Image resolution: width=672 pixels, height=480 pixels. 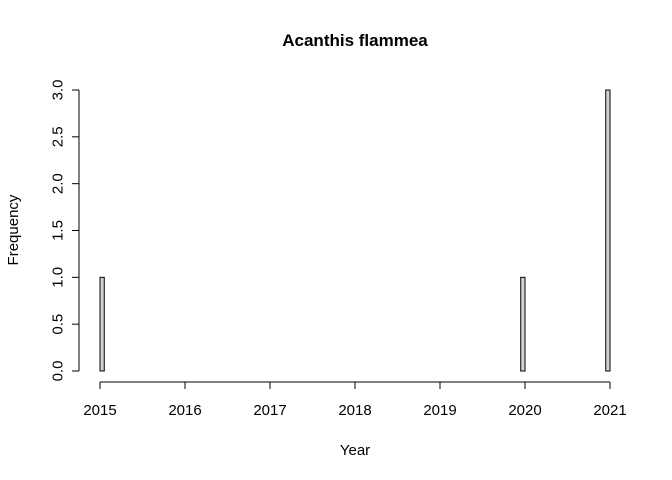 I want to click on x-tick-label: 2017, so click(x=269, y=410).